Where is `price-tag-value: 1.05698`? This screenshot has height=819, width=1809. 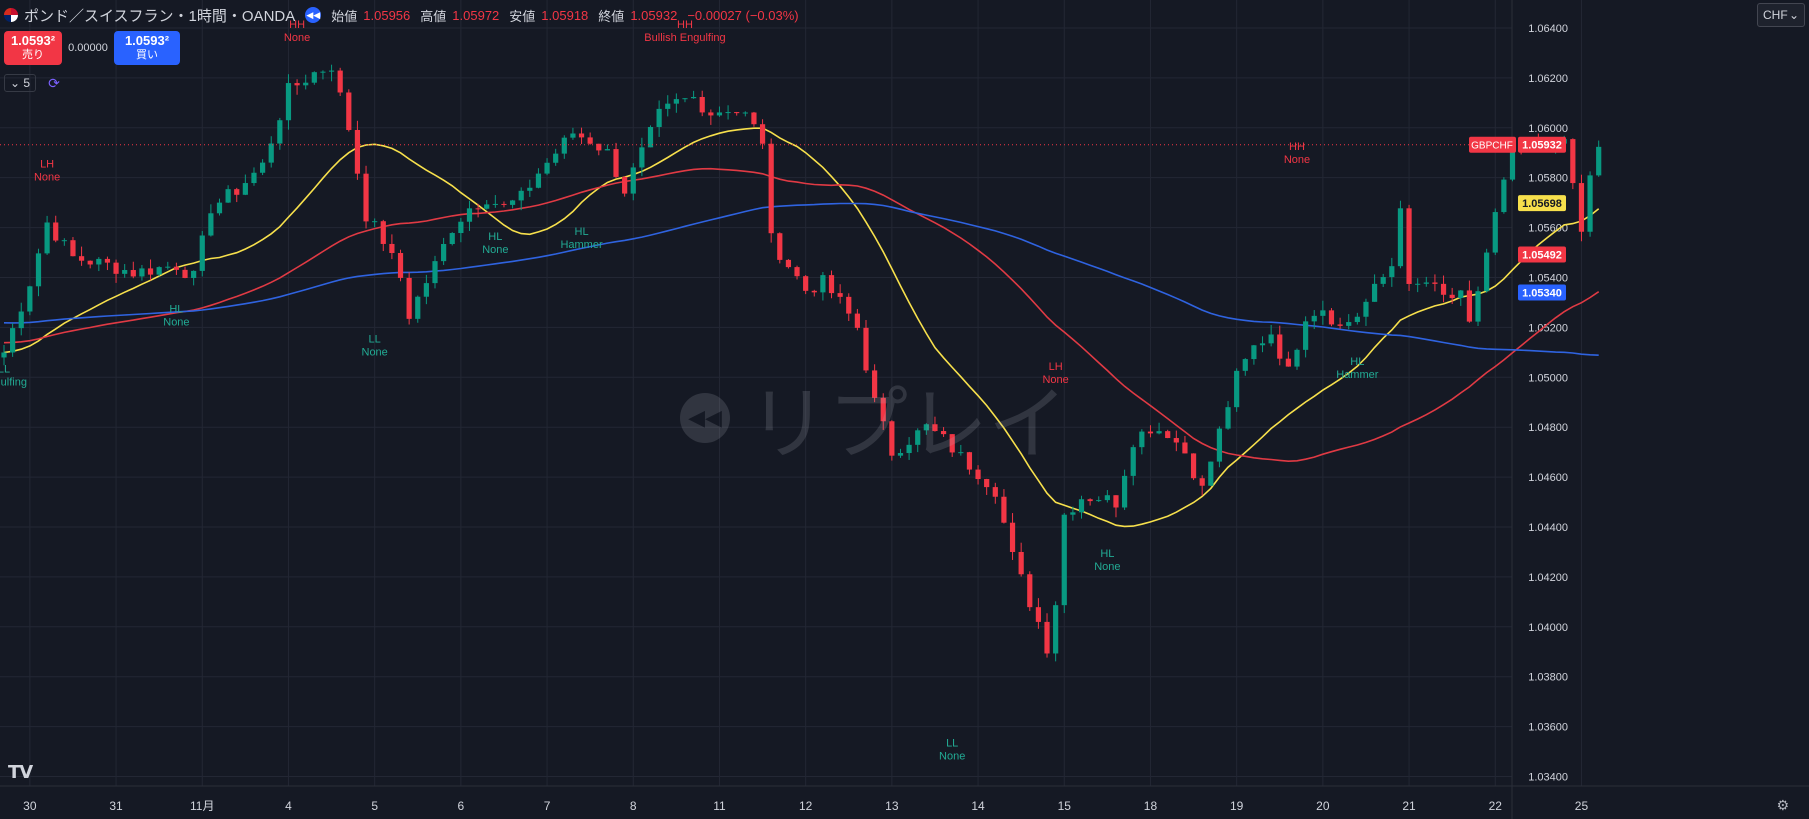
price-tag-value: 1.05698 is located at coordinates (1542, 204).